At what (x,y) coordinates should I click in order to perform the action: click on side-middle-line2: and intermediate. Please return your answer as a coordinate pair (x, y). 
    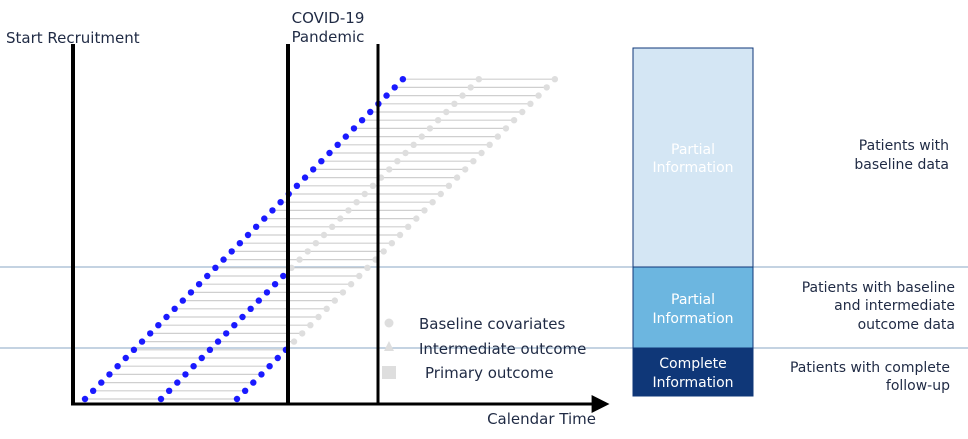
    Looking at the image, I should click on (894, 306).